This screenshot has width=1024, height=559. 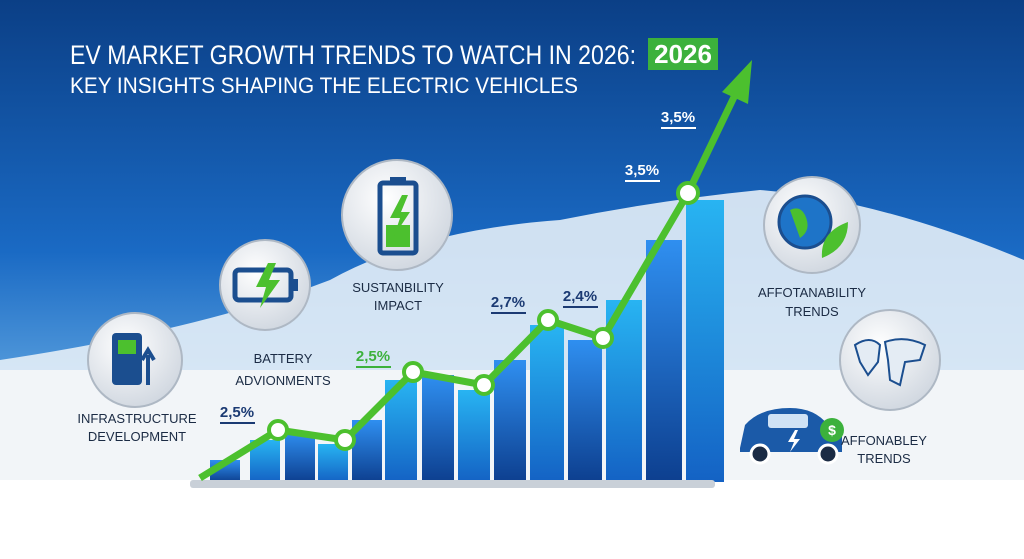 I want to click on icon-map, so click(x=890, y=360).